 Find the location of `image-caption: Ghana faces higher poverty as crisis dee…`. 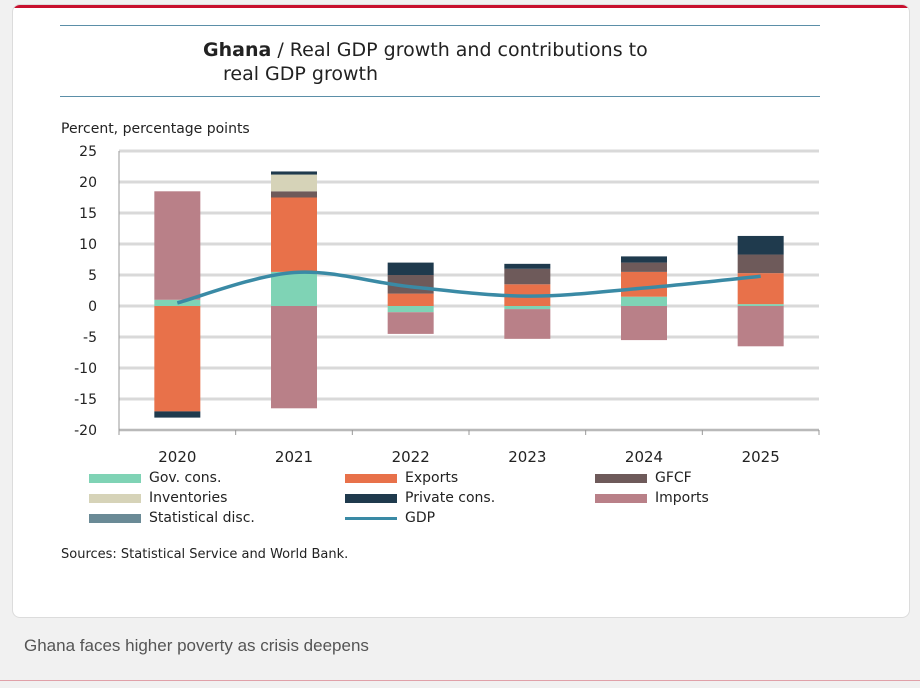

image-caption: Ghana faces higher poverty as crisis dee… is located at coordinates (196, 645).